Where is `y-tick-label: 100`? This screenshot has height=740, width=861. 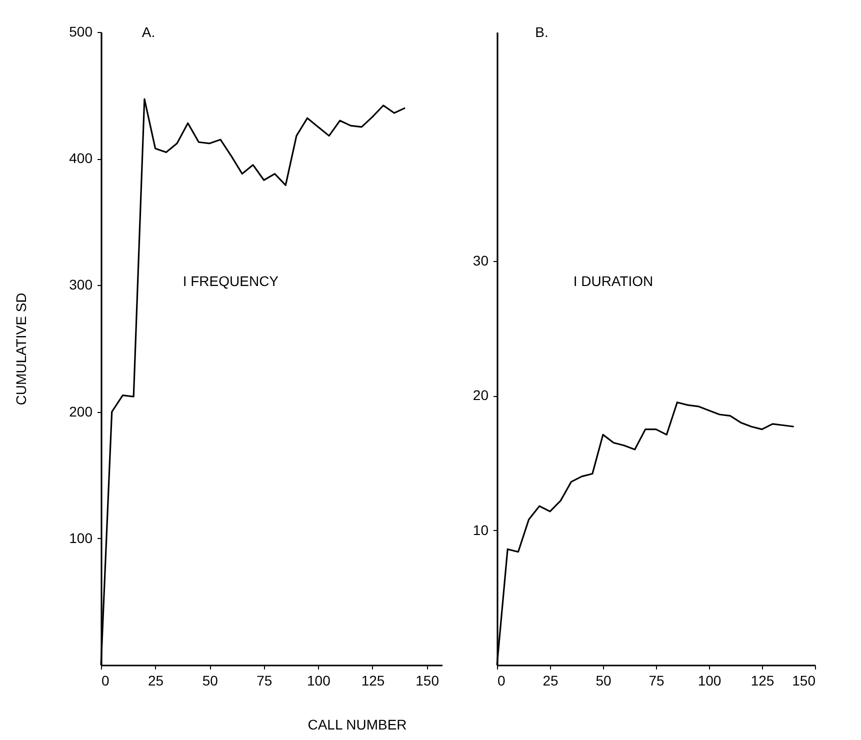 y-tick-label: 100 is located at coordinates (81, 538).